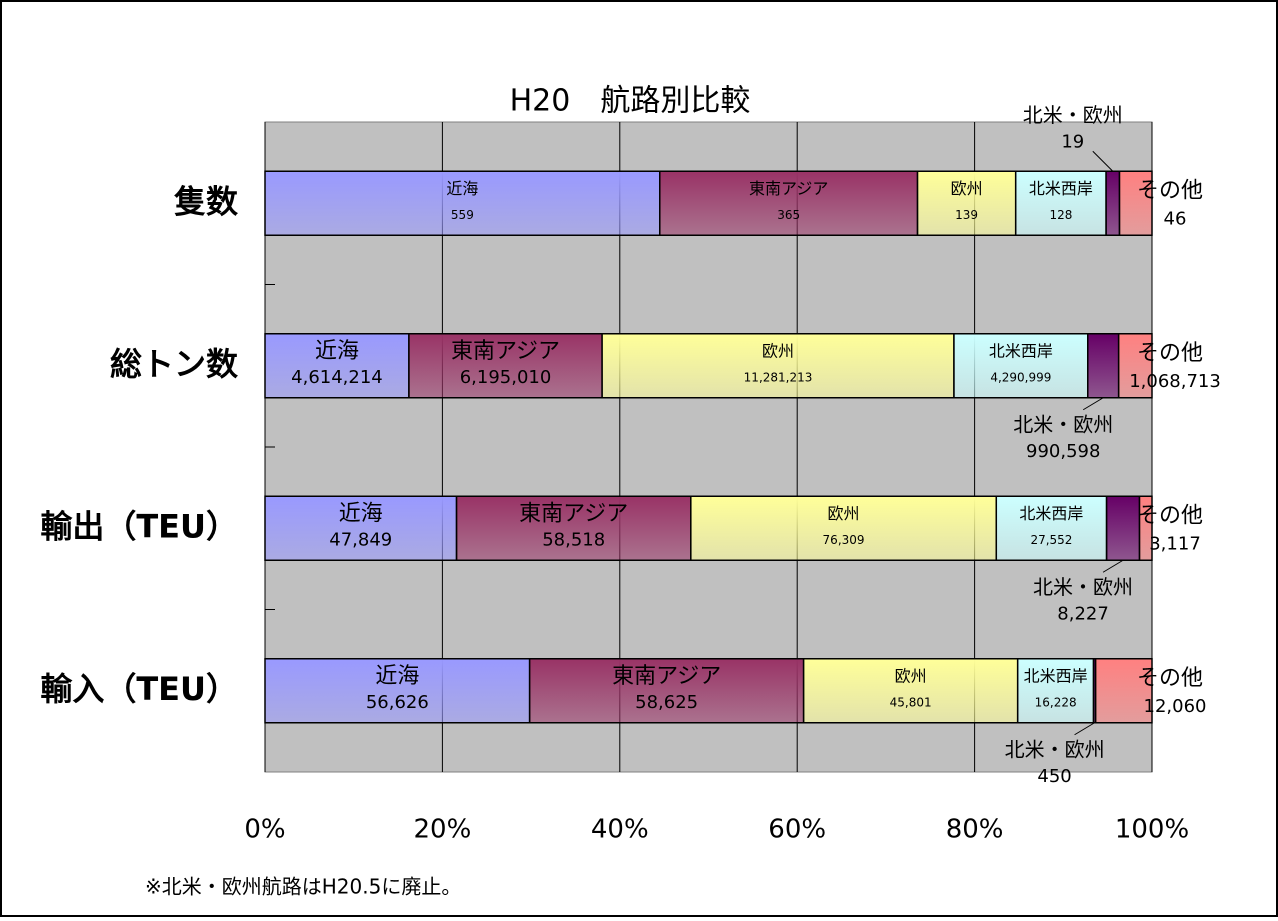 This screenshot has width=1278, height=921. What do you see at coordinates (1175, 218) in the screenshot?
I see `value-label: 46` at bounding box center [1175, 218].